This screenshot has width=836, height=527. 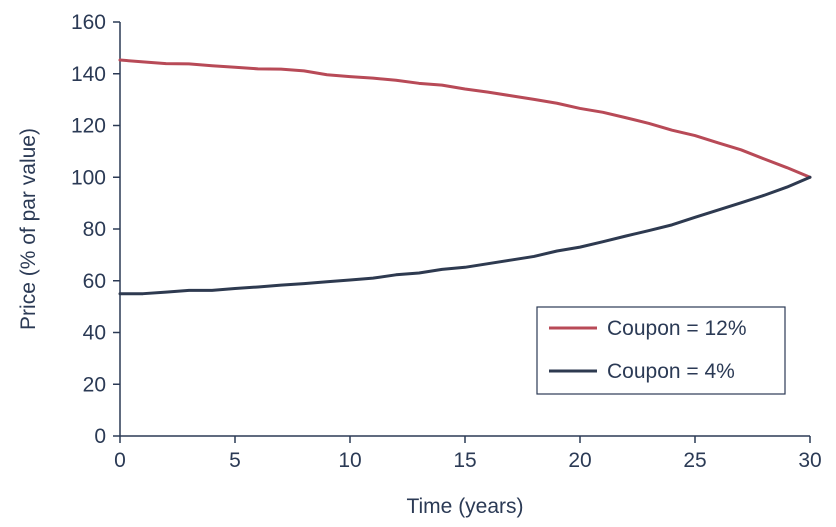 What do you see at coordinates (694, 460) in the screenshot?
I see `x-tick-label: 25` at bounding box center [694, 460].